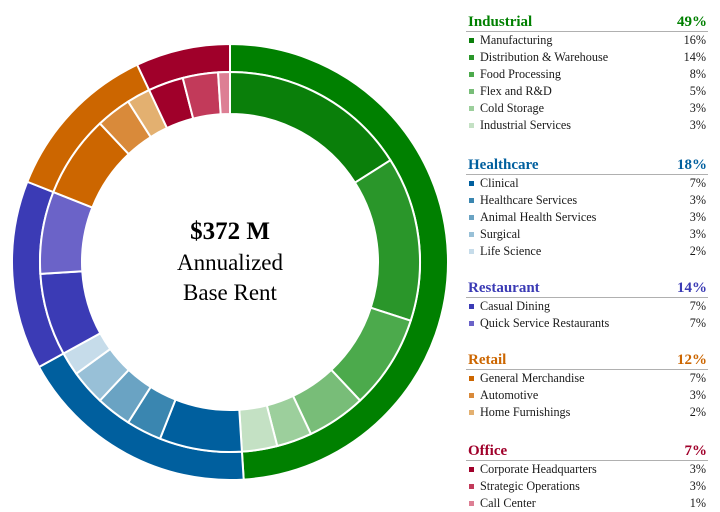  I want to click on legend-item-percent: 14%, so click(694, 57).